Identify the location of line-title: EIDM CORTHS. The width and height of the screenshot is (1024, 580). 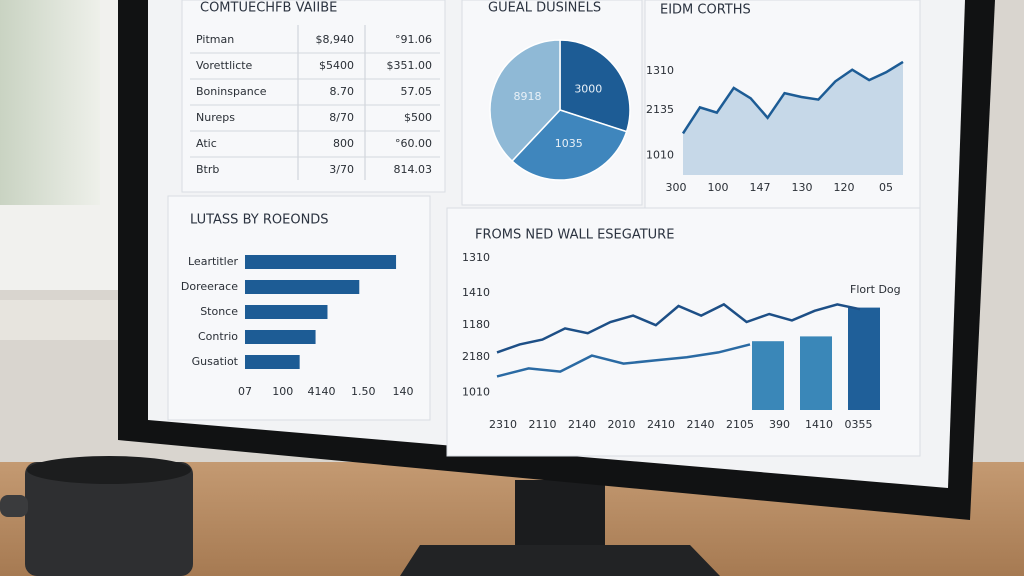
(705, 10).